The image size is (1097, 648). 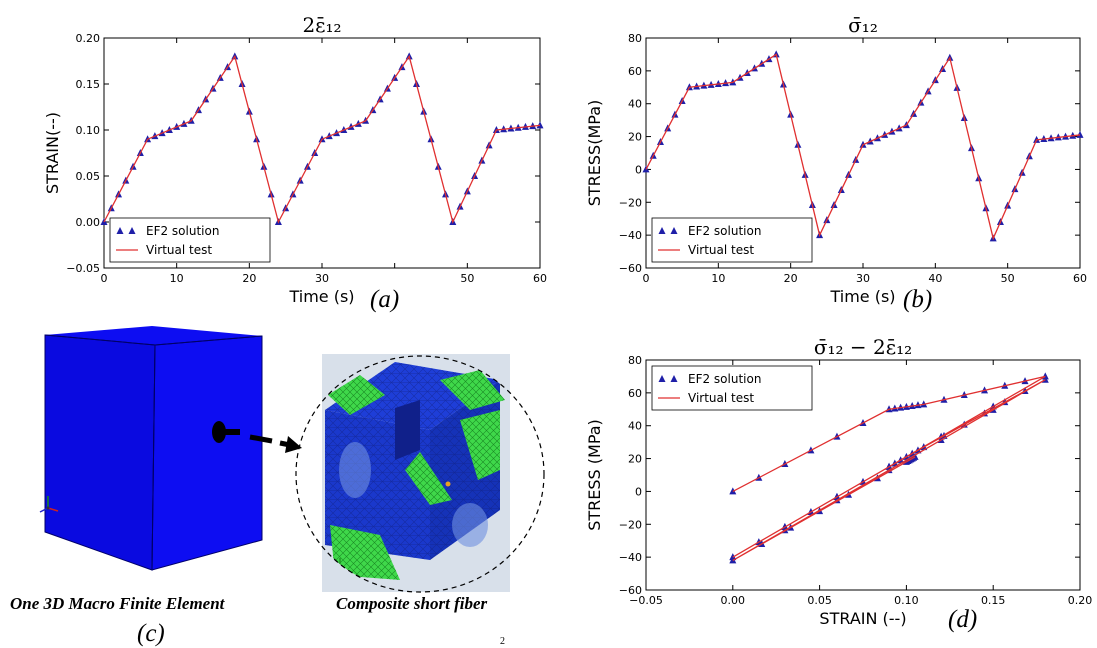 I want to click on y-tick-label: 0.00, so click(x=88, y=222).